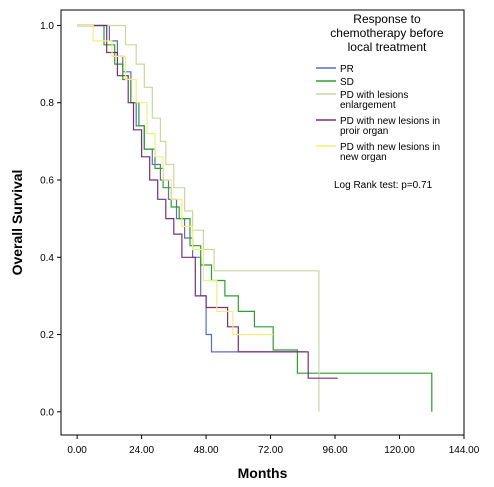 This screenshot has width=494, height=487. I want to click on y-tick-label: 0.0, so click(47, 412).